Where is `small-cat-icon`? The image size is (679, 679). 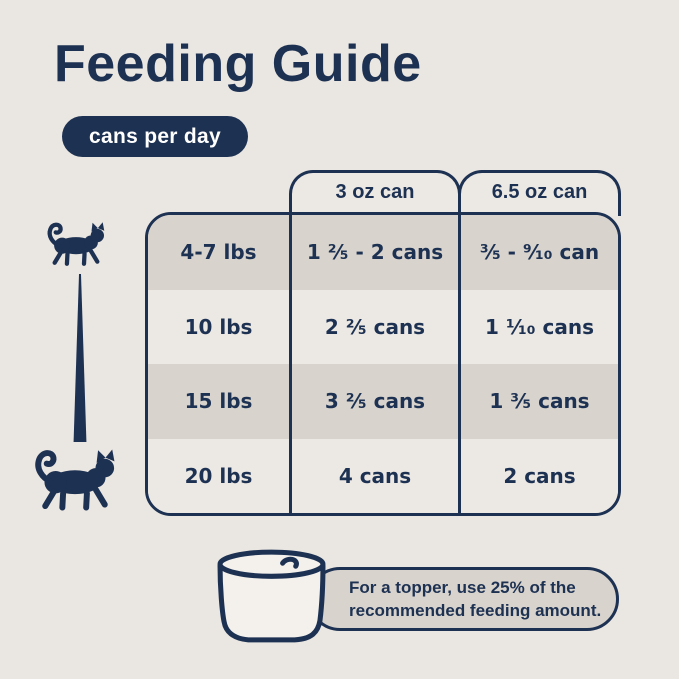 small-cat-icon is located at coordinates (76, 244).